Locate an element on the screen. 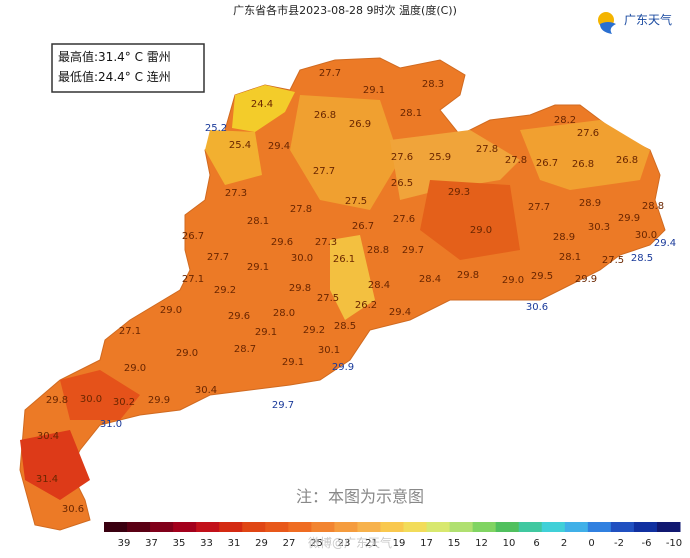  temp-label: 30.1 is located at coordinates (329, 350).